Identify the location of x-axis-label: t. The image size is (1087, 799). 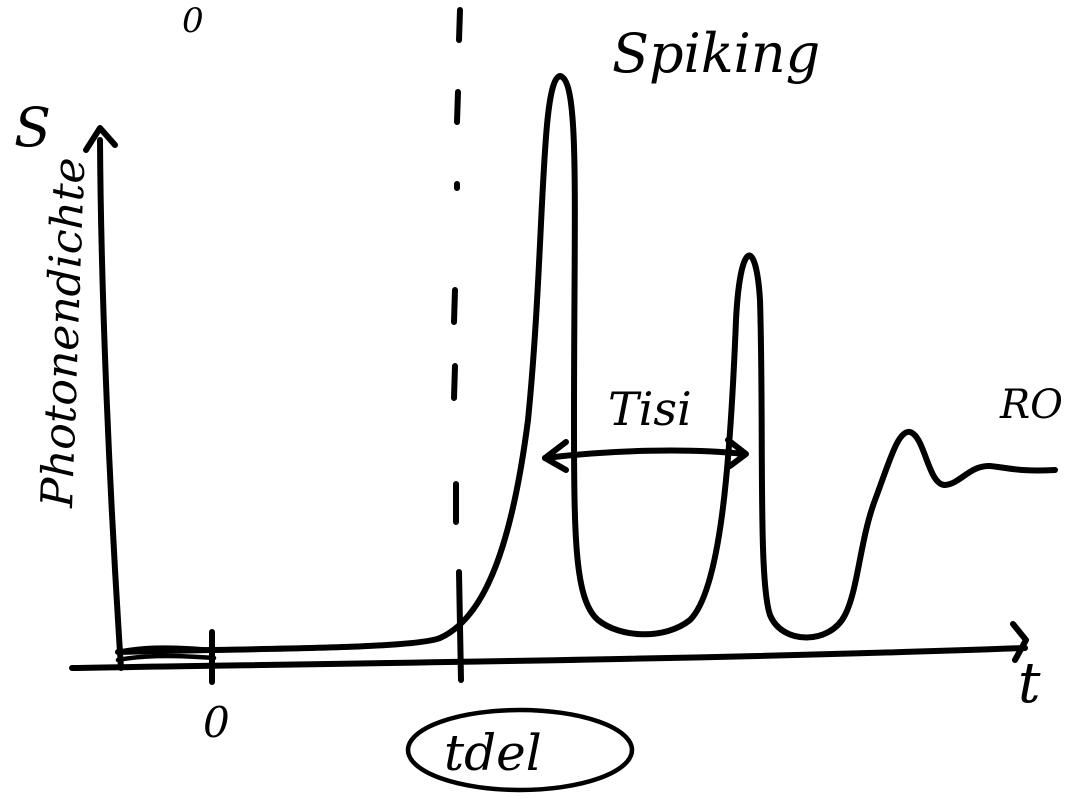
(1029, 683).